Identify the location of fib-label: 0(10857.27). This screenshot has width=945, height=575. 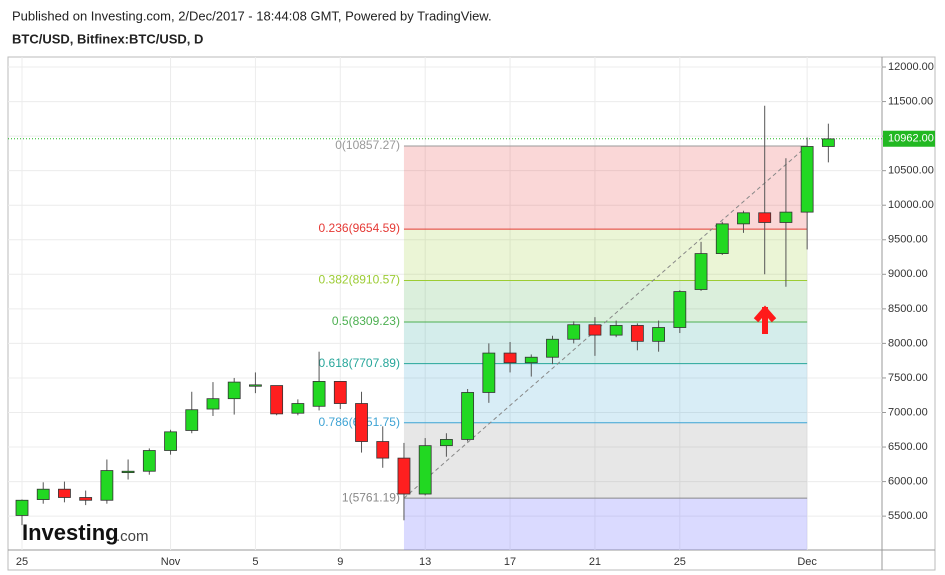
(367, 145).